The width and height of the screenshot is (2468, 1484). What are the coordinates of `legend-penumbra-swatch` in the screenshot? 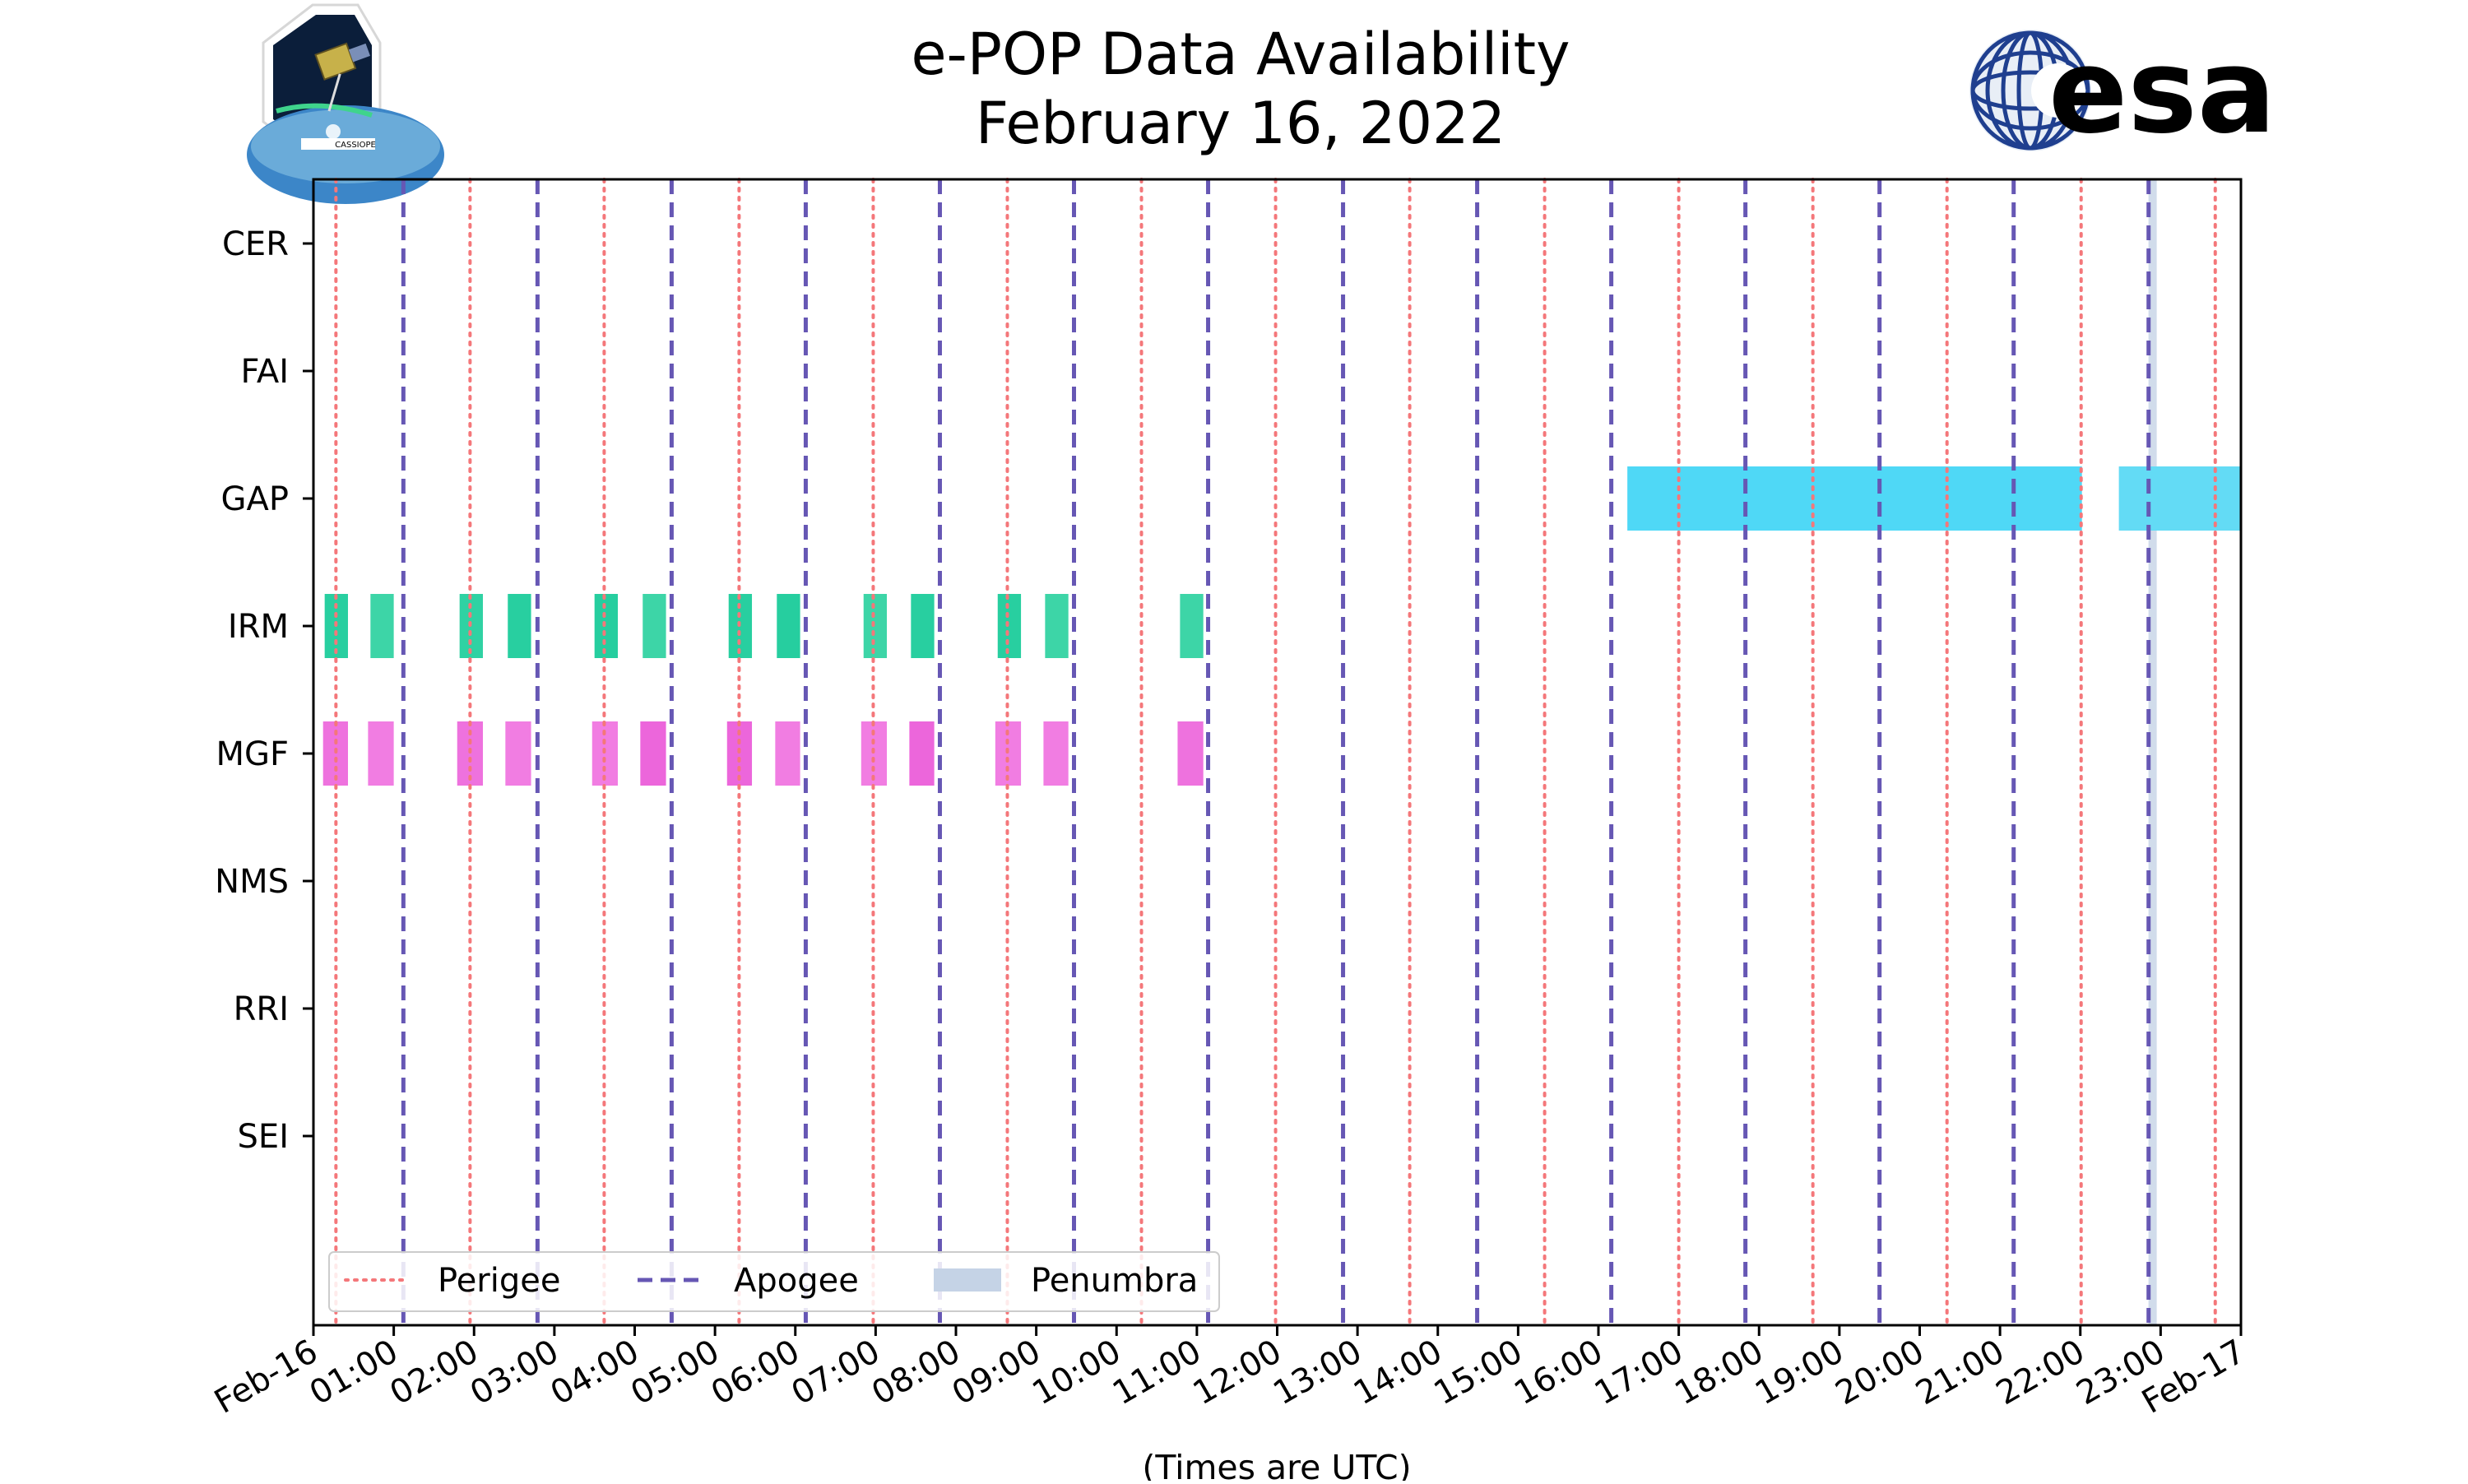 It's located at (967, 1280).